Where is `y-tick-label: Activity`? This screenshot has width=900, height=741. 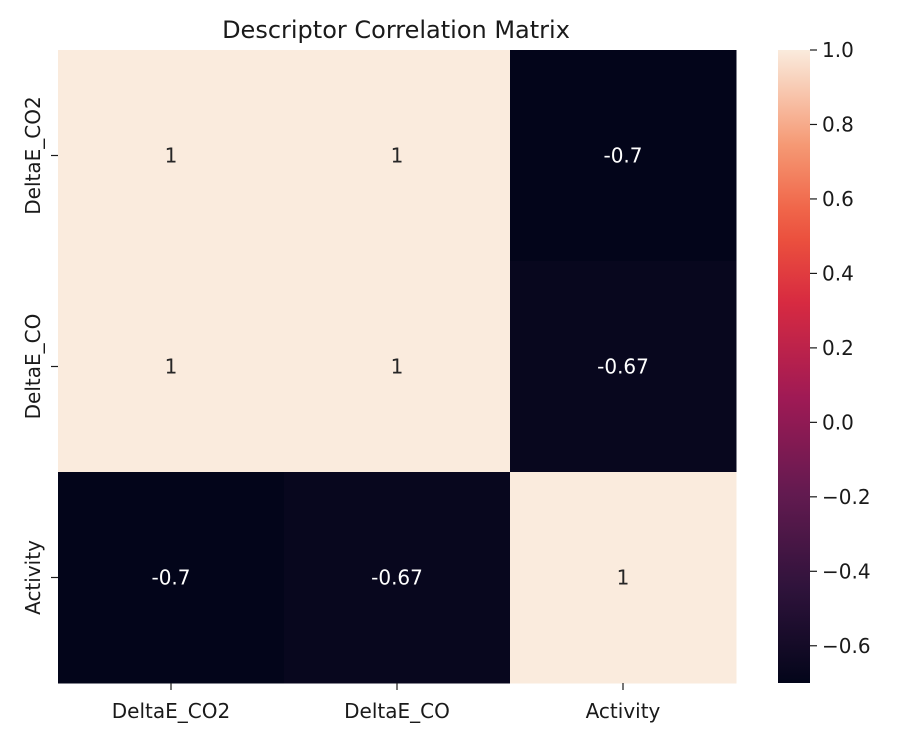
y-tick-label: Activity is located at coordinates (33, 577).